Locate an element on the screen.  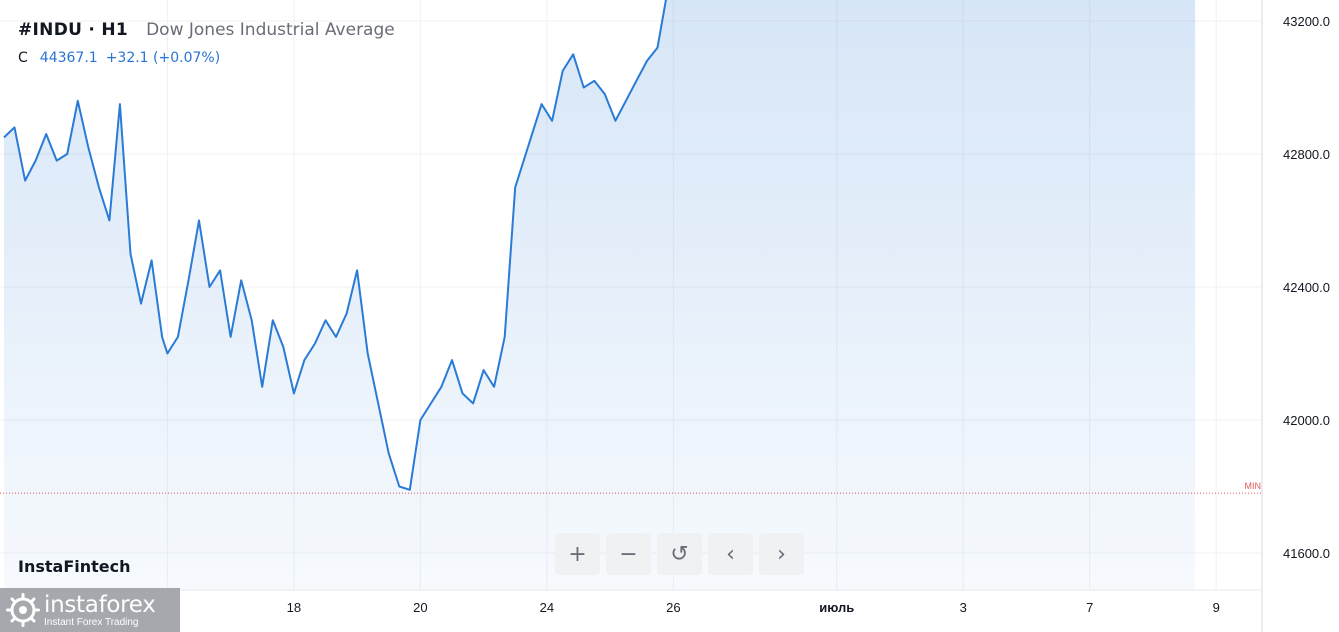
reset-icon: ↺ is located at coordinates (679, 554).